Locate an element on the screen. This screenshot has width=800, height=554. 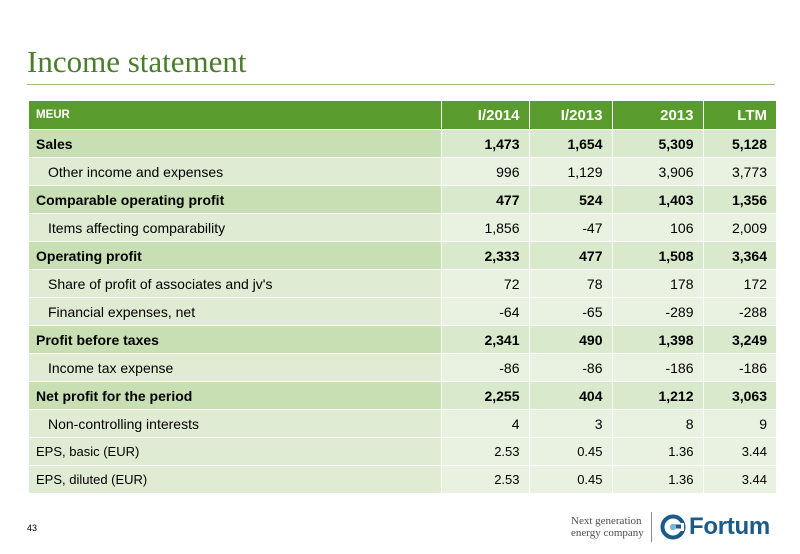
row-value: 524 is located at coordinates (570, 199).